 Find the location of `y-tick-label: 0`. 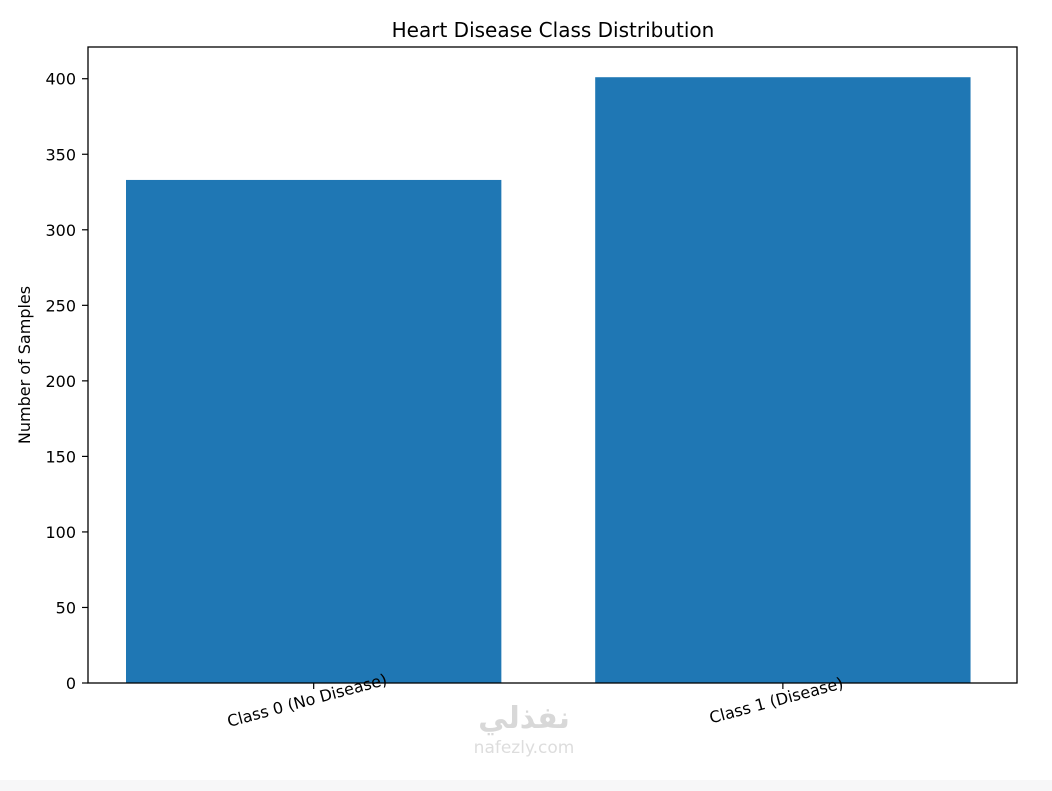

y-tick-label: 0 is located at coordinates (71, 683).